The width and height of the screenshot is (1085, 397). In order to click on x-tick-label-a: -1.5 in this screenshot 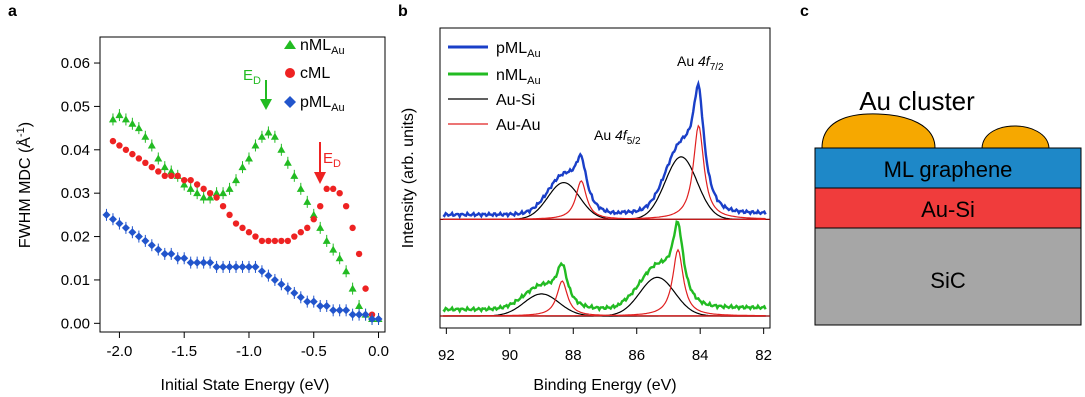, I will do `click(184, 351)`.